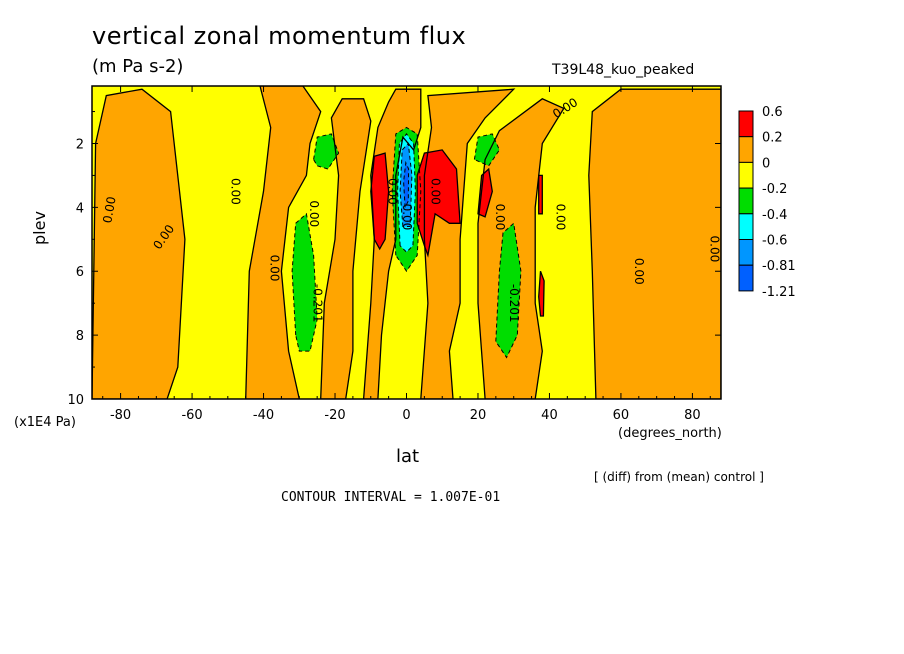 The height and width of the screenshot is (654, 904). What do you see at coordinates (138, 66) in the screenshot?
I see `units-label: (m Pa s-2)` at bounding box center [138, 66].